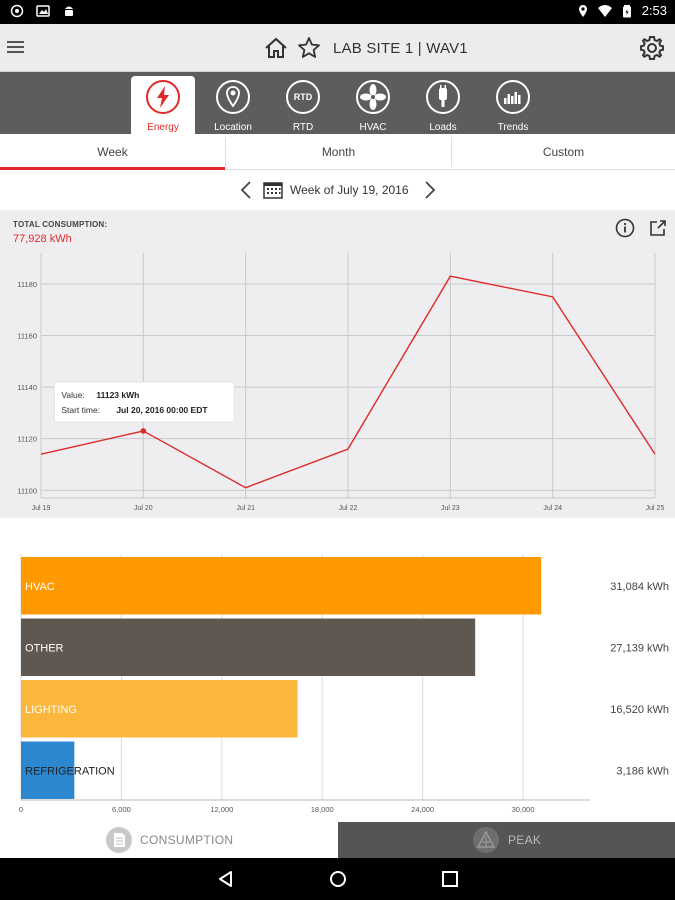  Describe the element at coordinates (552, 508) in the screenshot. I see `x-tick-label: Jul 24` at that location.